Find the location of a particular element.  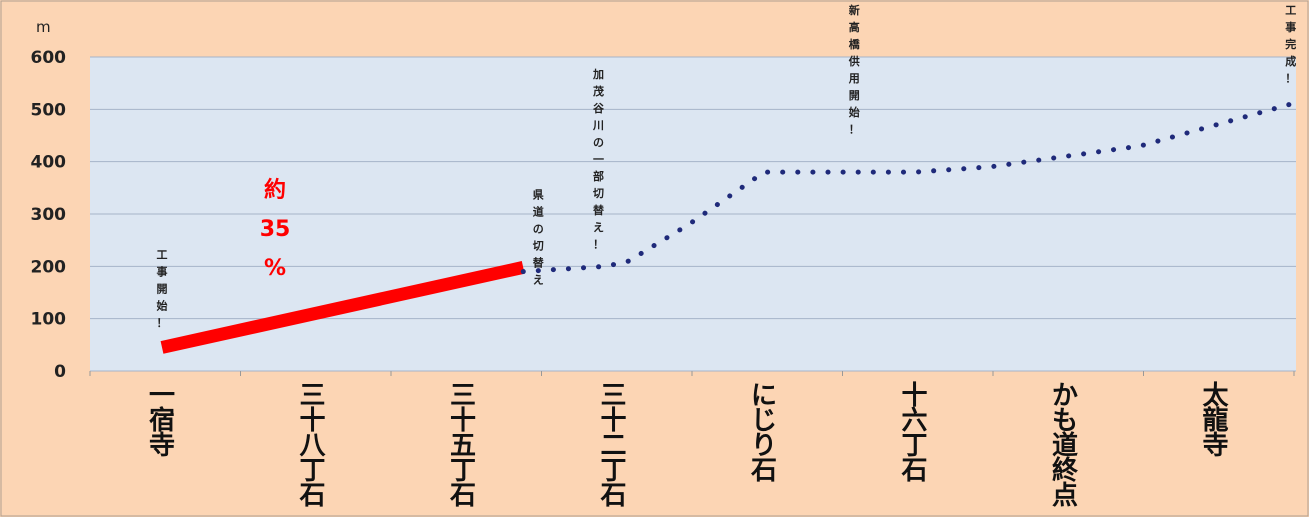

milestone-annotation: 工事開始！ is located at coordinates (162, 288).